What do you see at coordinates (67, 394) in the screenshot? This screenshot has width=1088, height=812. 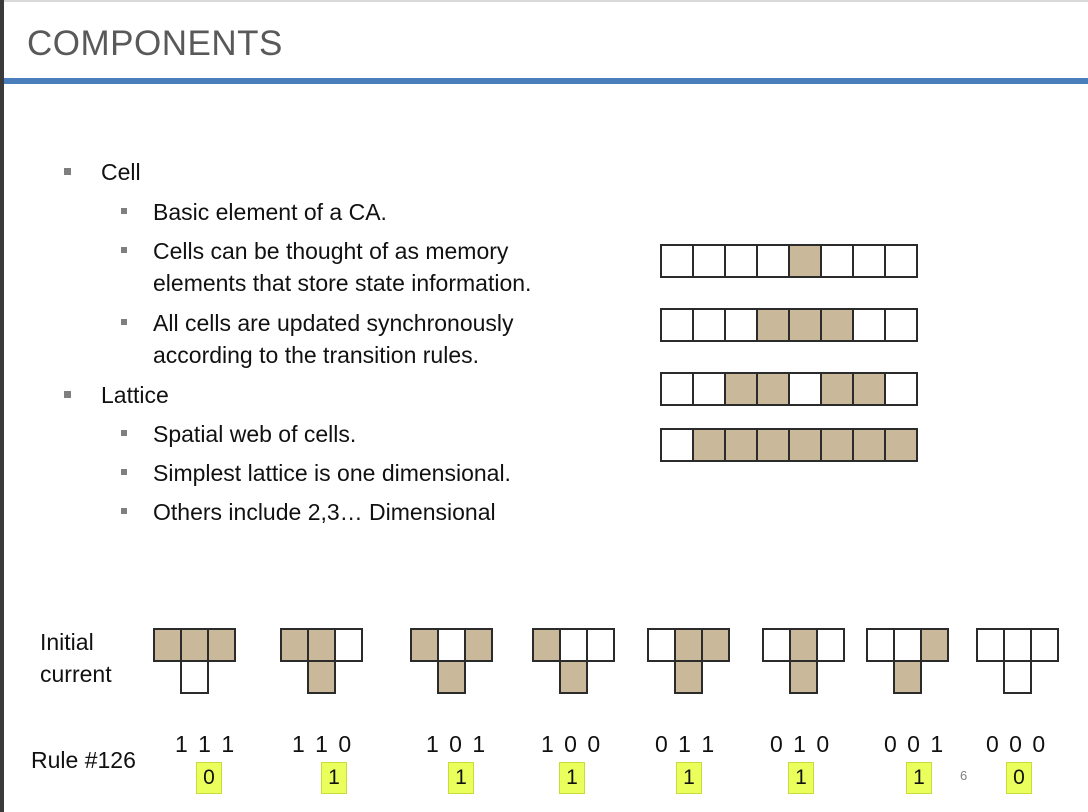 I see `bullet-marker` at bounding box center [67, 394].